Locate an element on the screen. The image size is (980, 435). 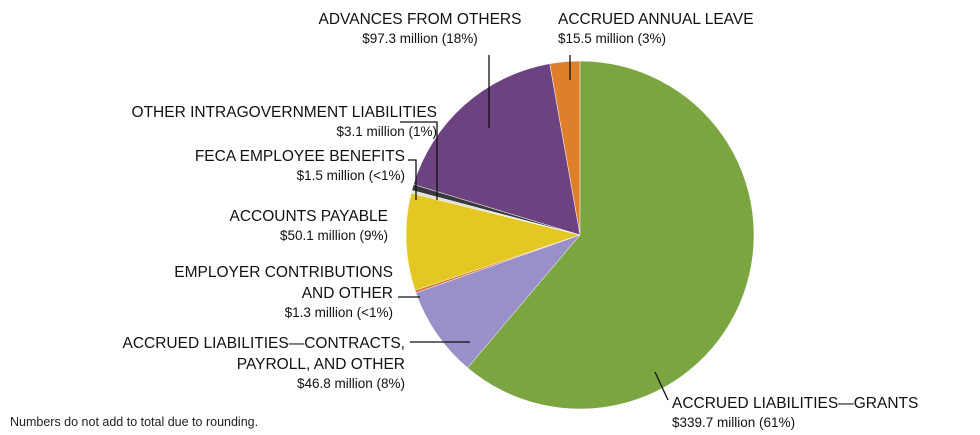
value-label: $1.5 million (<1%) is located at coordinates (350, 175).